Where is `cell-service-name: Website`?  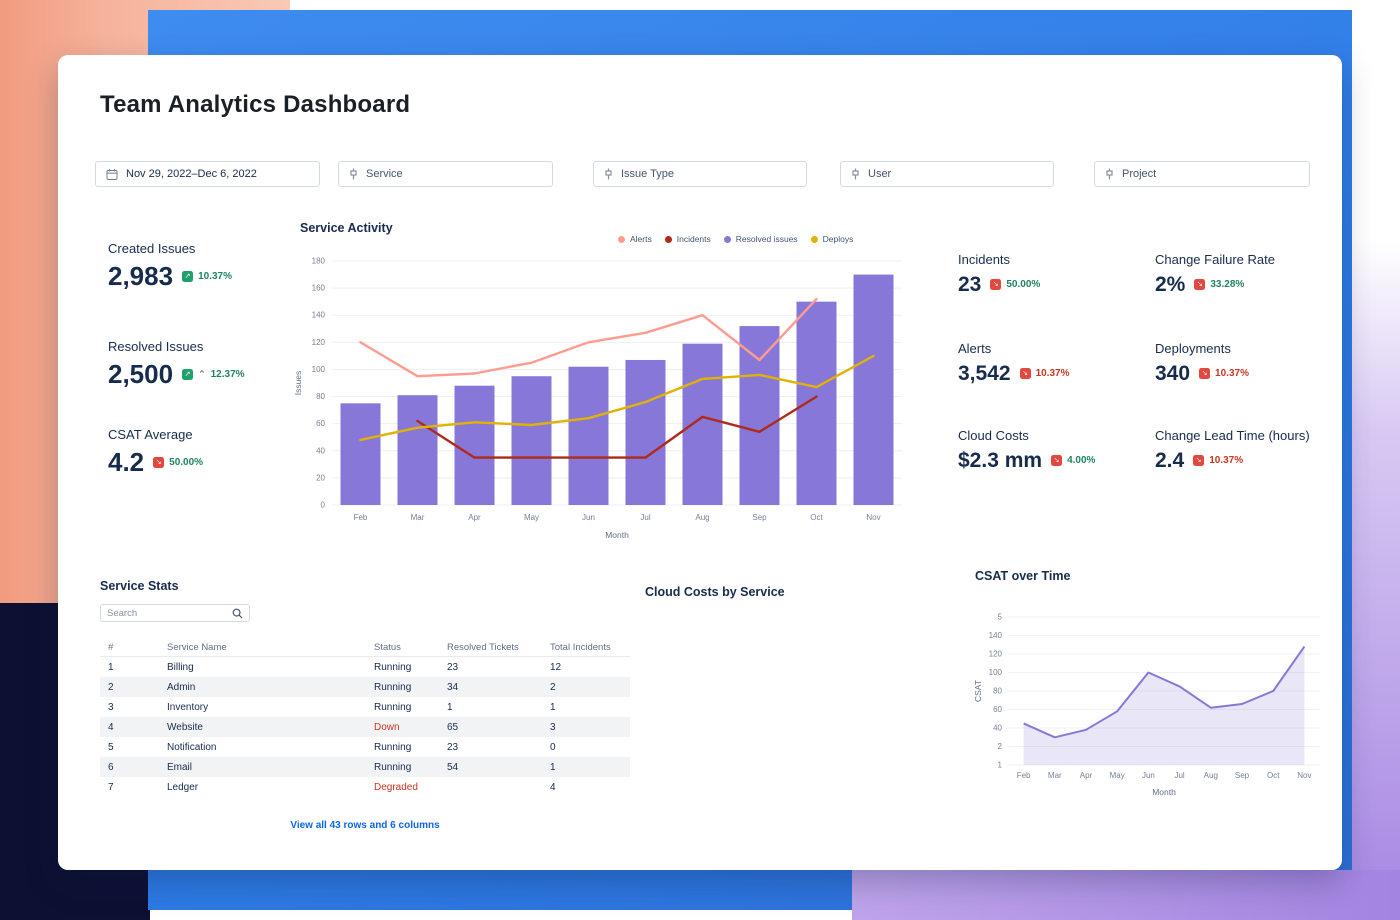
cell-service-name: Website is located at coordinates (185, 727).